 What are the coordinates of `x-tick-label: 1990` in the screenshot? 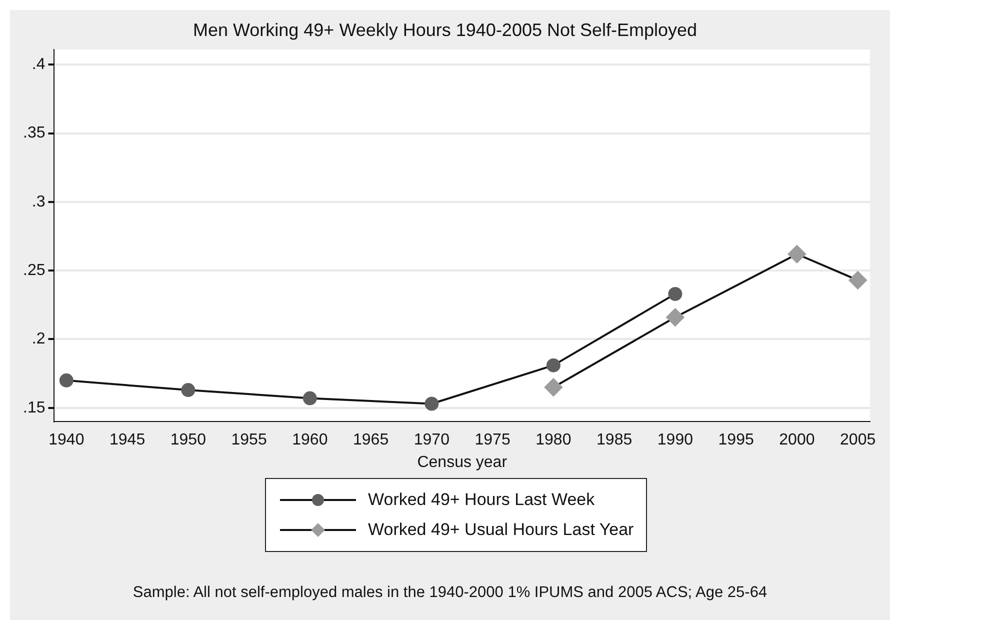 It's located at (675, 440).